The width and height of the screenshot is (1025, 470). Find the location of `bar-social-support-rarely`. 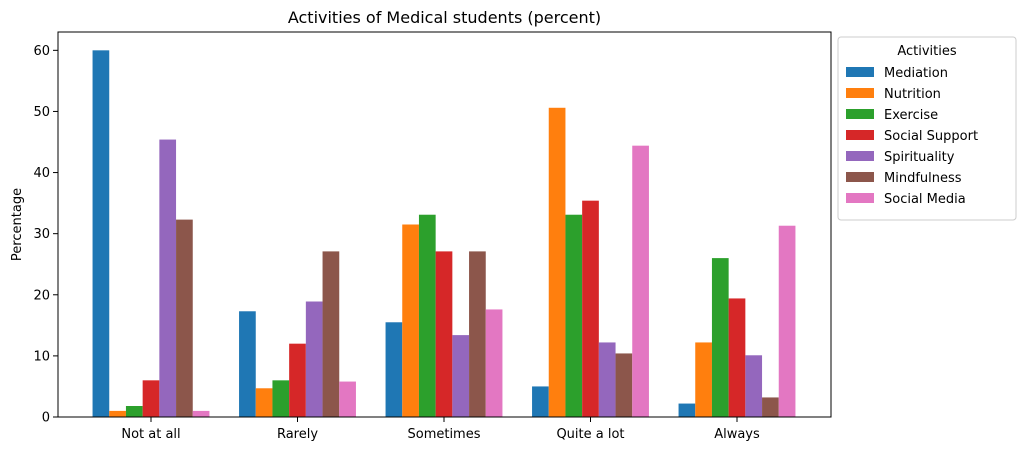

bar-social-support-rarely is located at coordinates (297, 380).